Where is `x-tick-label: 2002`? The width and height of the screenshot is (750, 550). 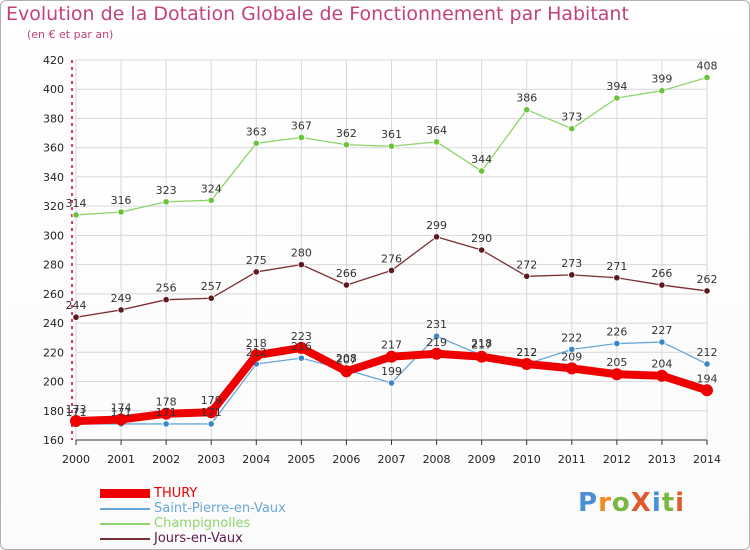 x-tick-label: 2002 is located at coordinates (166, 459).